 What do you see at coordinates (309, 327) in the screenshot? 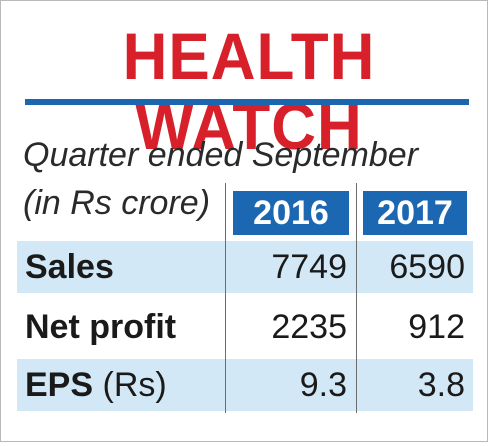
I see `value-2016: 2235` at bounding box center [309, 327].